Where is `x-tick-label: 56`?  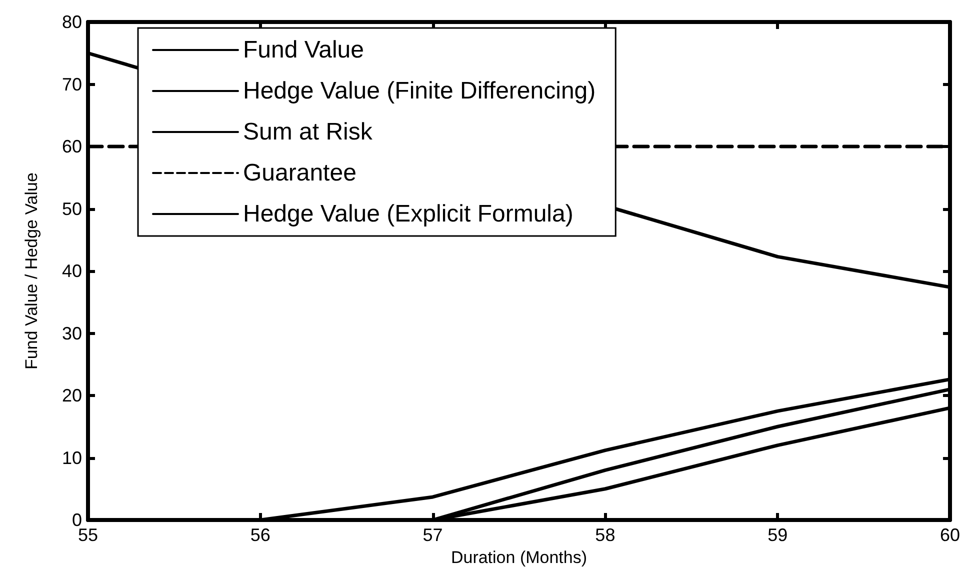
x-tick-label: 56 is located at coordinates (260, 535).